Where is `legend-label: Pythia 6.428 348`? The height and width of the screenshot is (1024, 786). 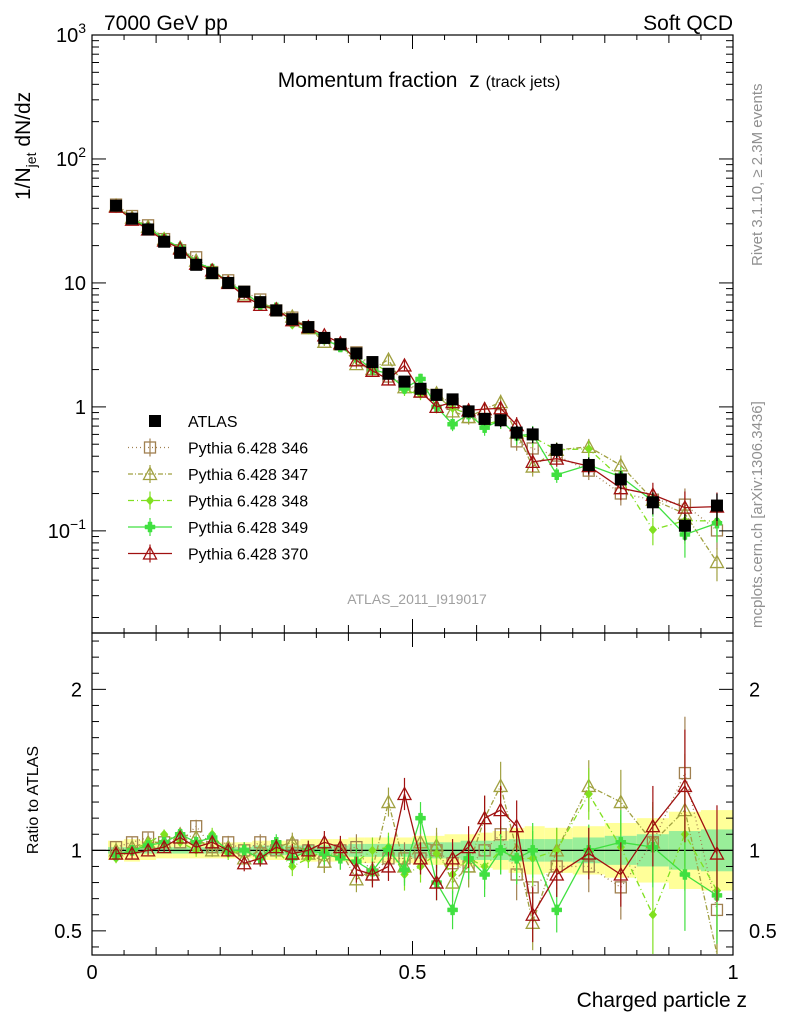 legend-label: Pythia 6.428 348 is located at coordinates (248, 502).